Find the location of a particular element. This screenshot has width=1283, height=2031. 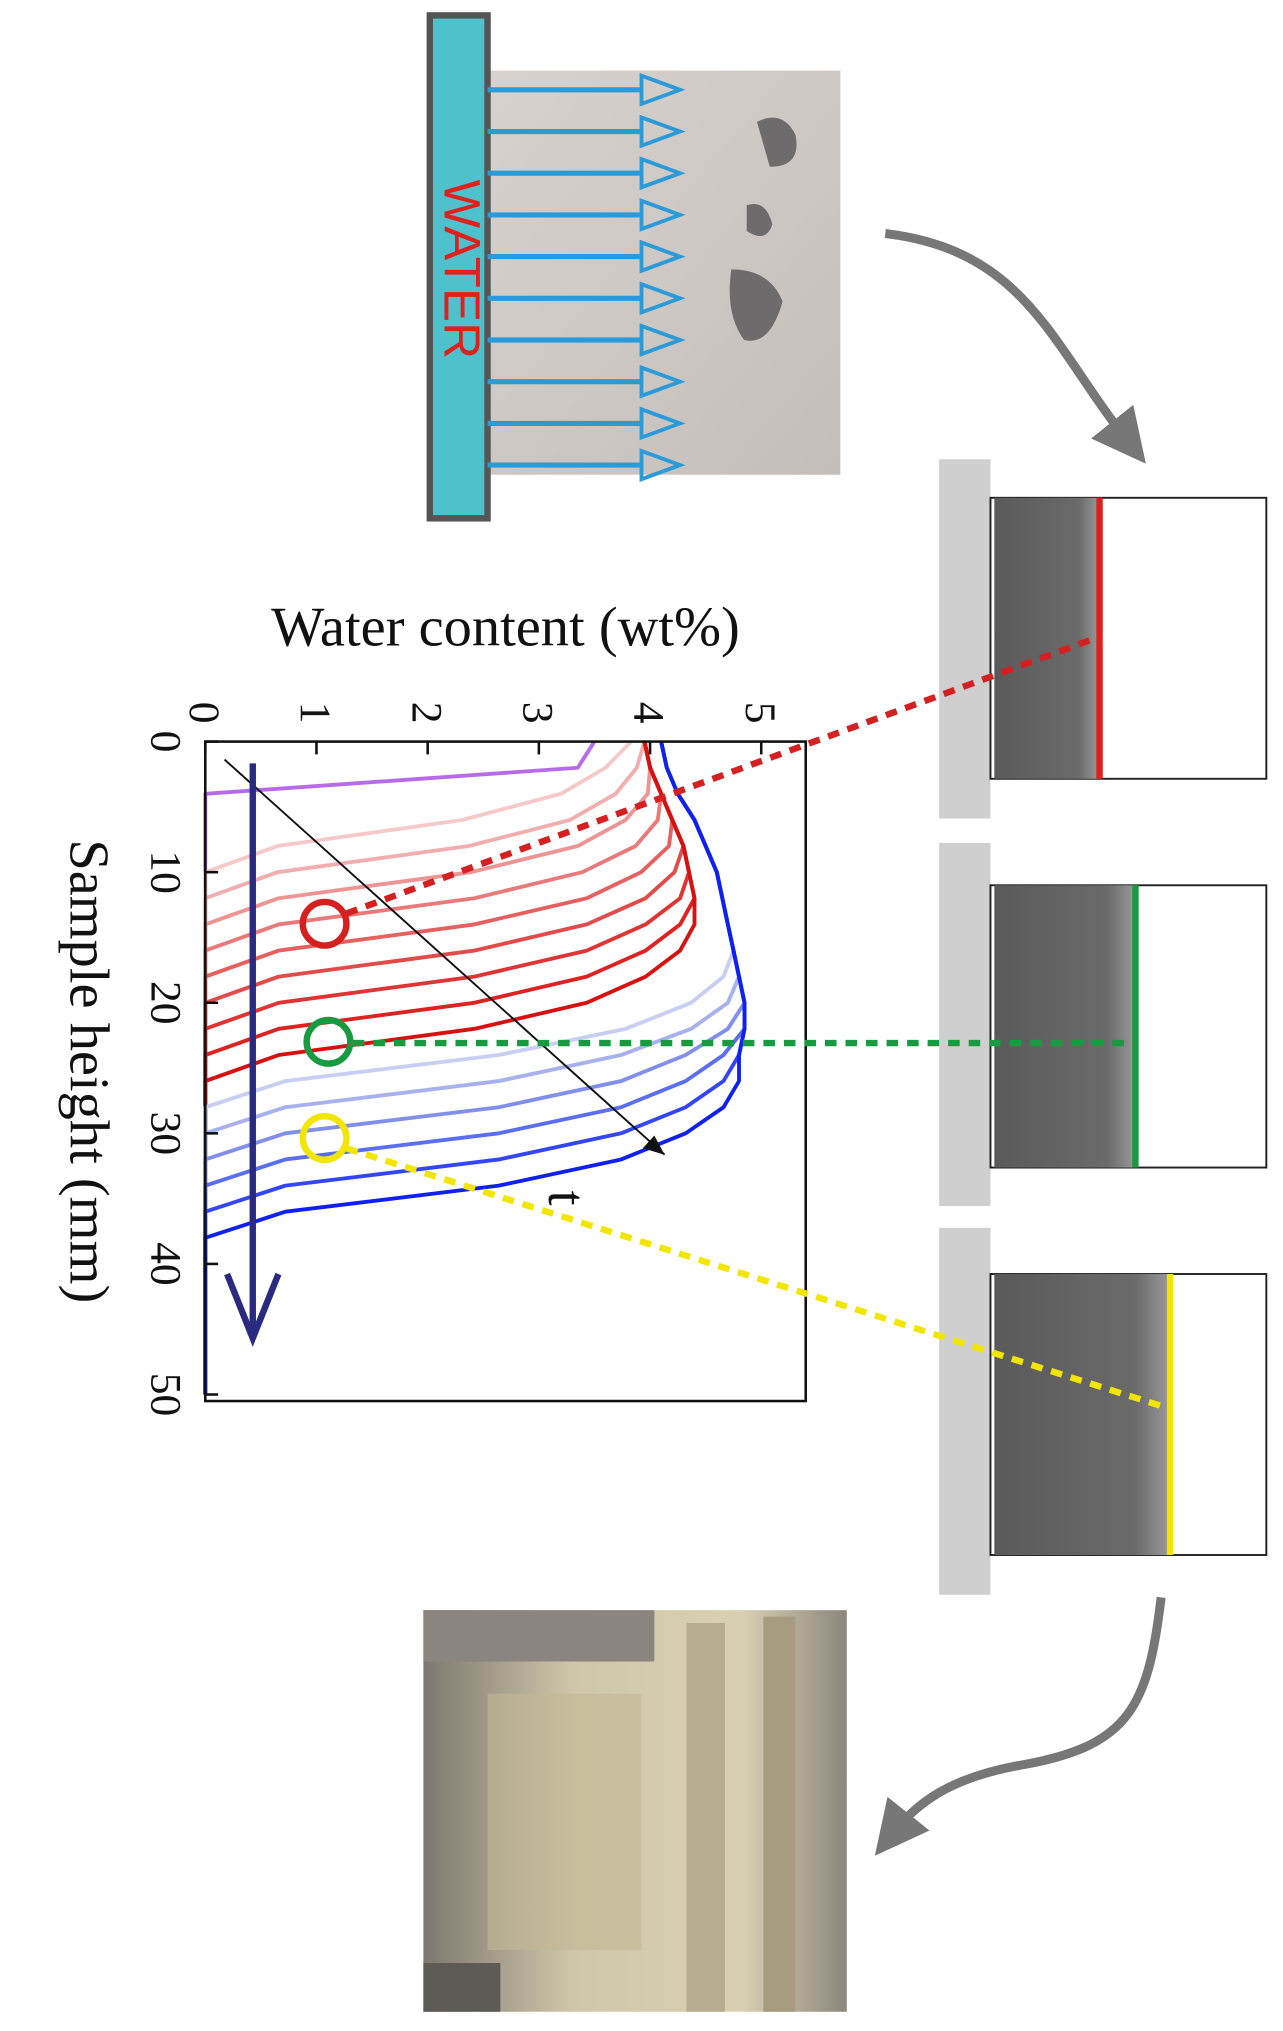

x-tick-label: 0 is located at coordinates (165, 742).